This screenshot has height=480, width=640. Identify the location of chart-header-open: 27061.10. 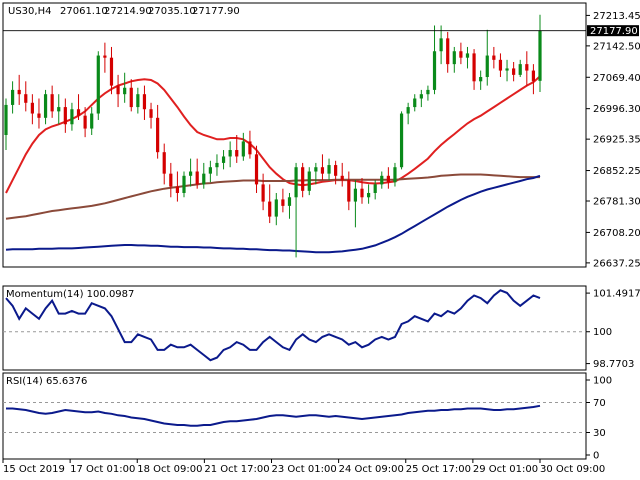
(84, 11).